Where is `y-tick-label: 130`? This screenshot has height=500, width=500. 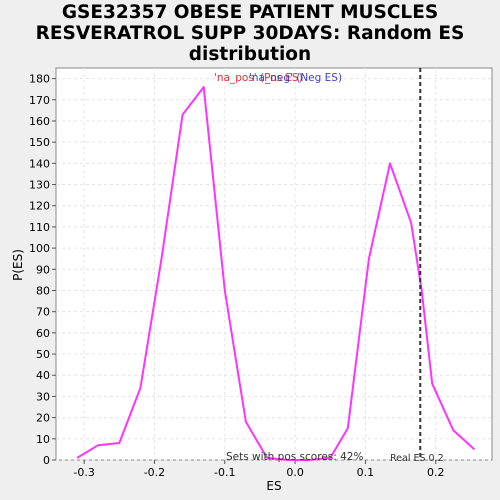
y-tick-label: 130 is located at coordinates (39, 185).